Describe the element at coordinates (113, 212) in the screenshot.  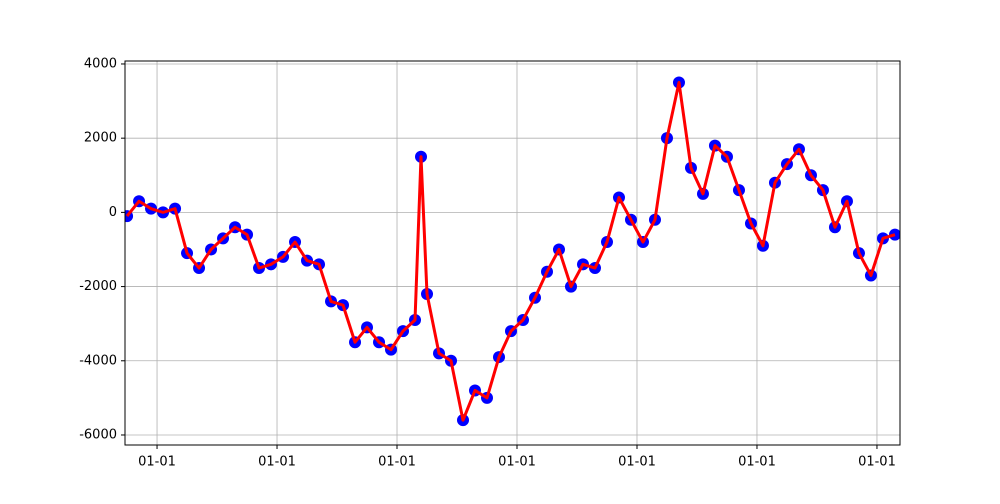
I see `y-tick-label: 0` at that location.